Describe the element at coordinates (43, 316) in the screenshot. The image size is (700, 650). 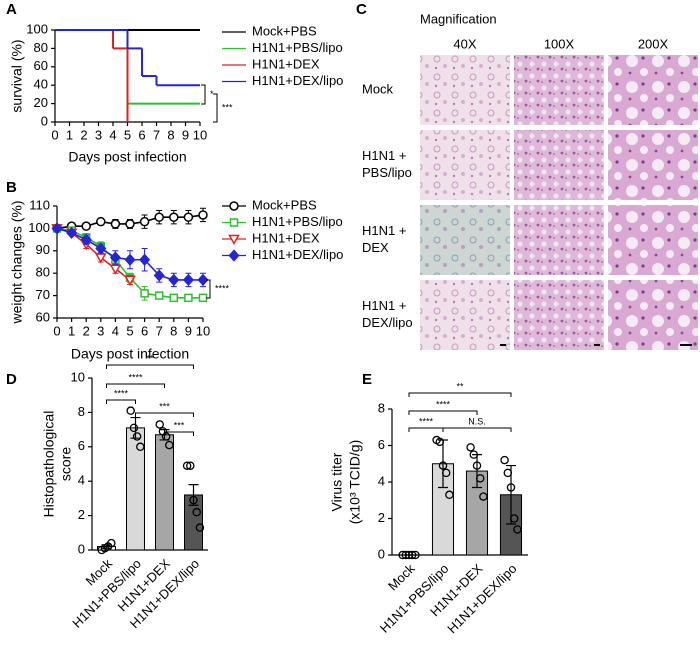
I see `y-tick-label: 60` at that location.